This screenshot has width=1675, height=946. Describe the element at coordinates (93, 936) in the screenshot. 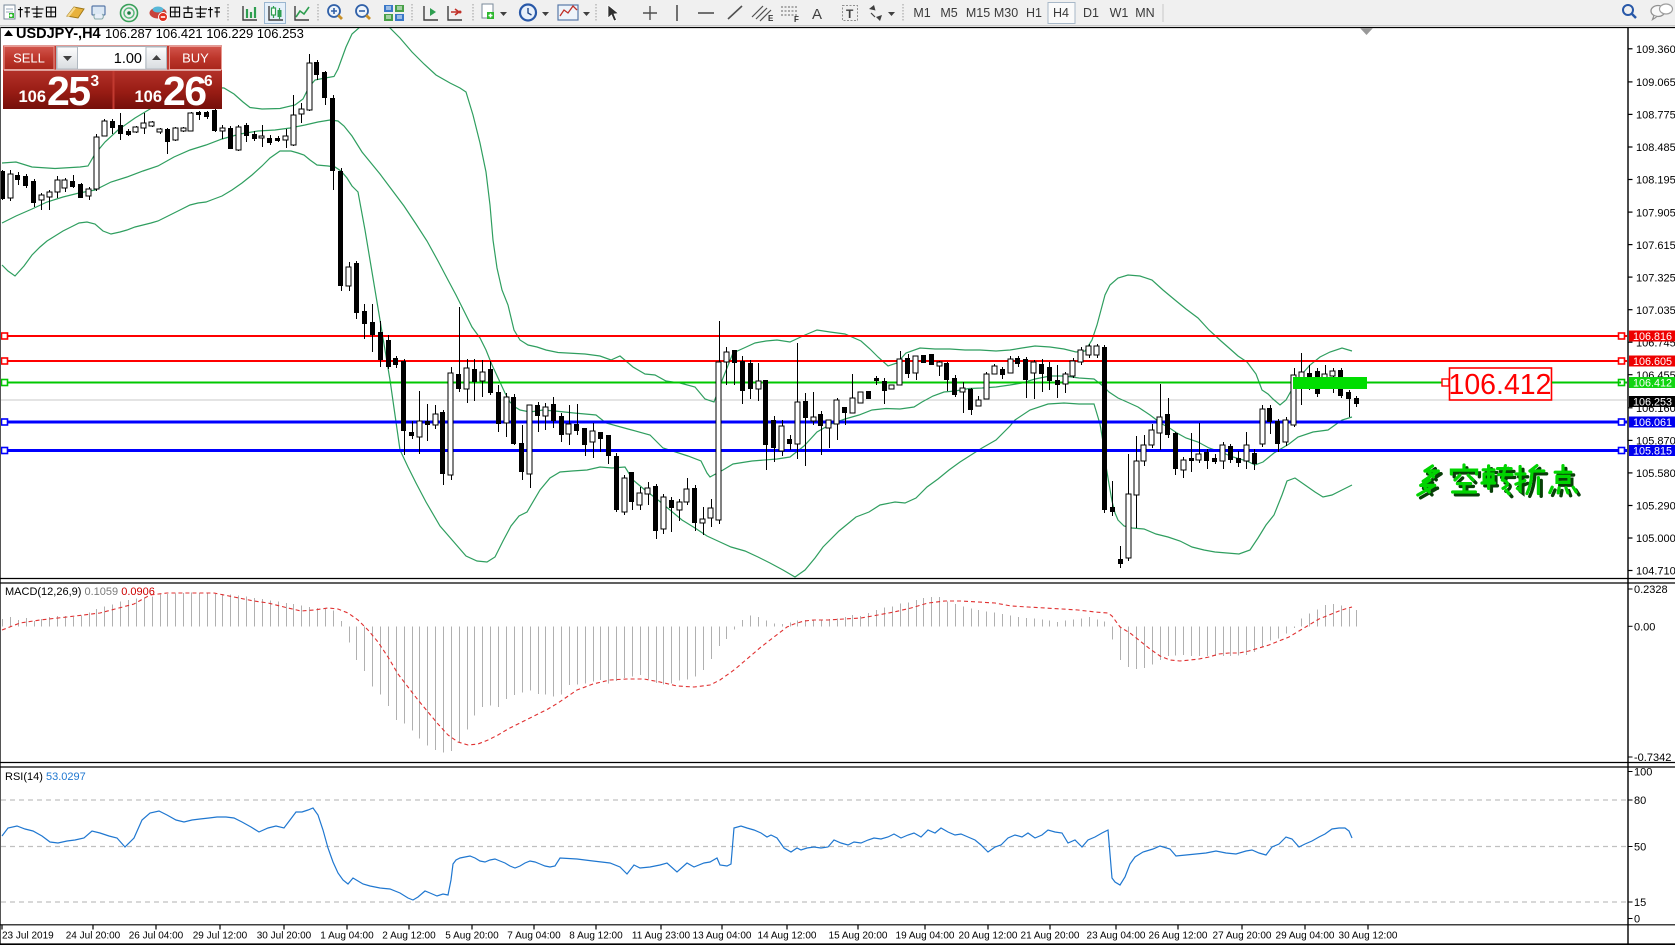

I see `svg-text: 24 Jul 20:00` at that location.